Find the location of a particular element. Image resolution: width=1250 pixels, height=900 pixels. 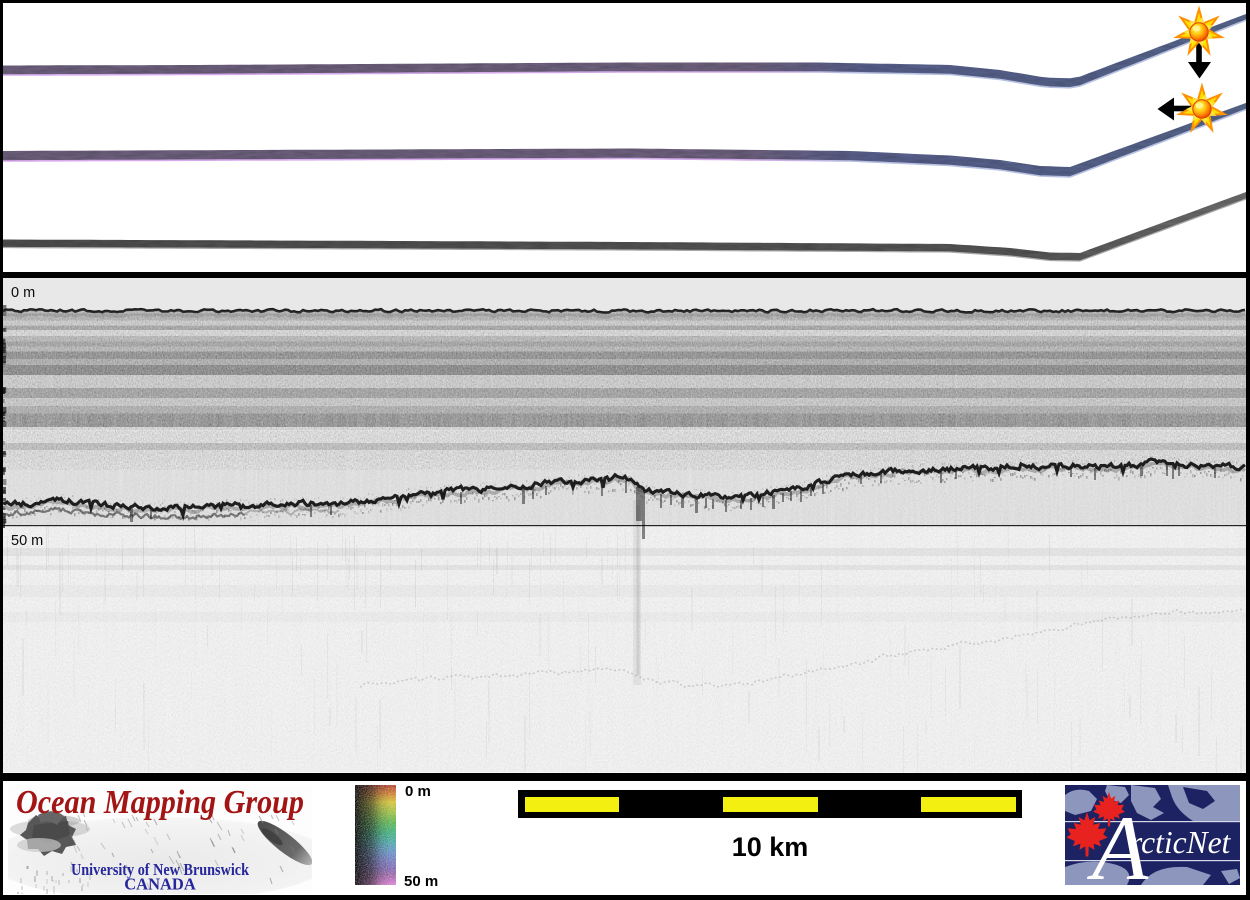

svg-text: 10 km is located at coordinates (770, 847).